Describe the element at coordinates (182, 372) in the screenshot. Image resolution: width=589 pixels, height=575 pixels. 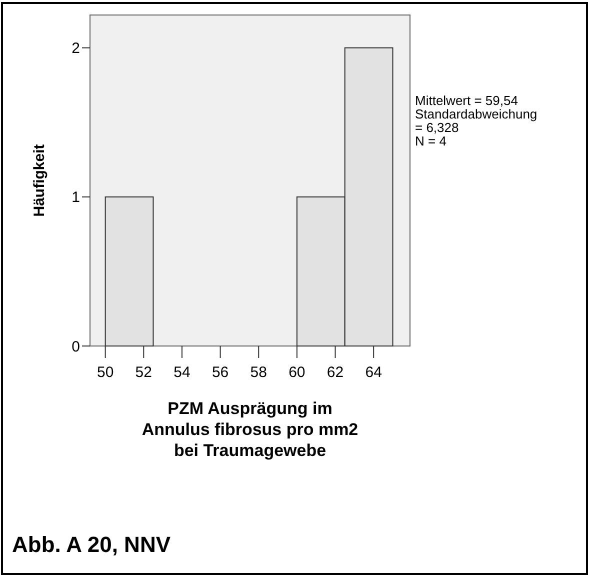
I see `x-tick-label: 54` at that location.